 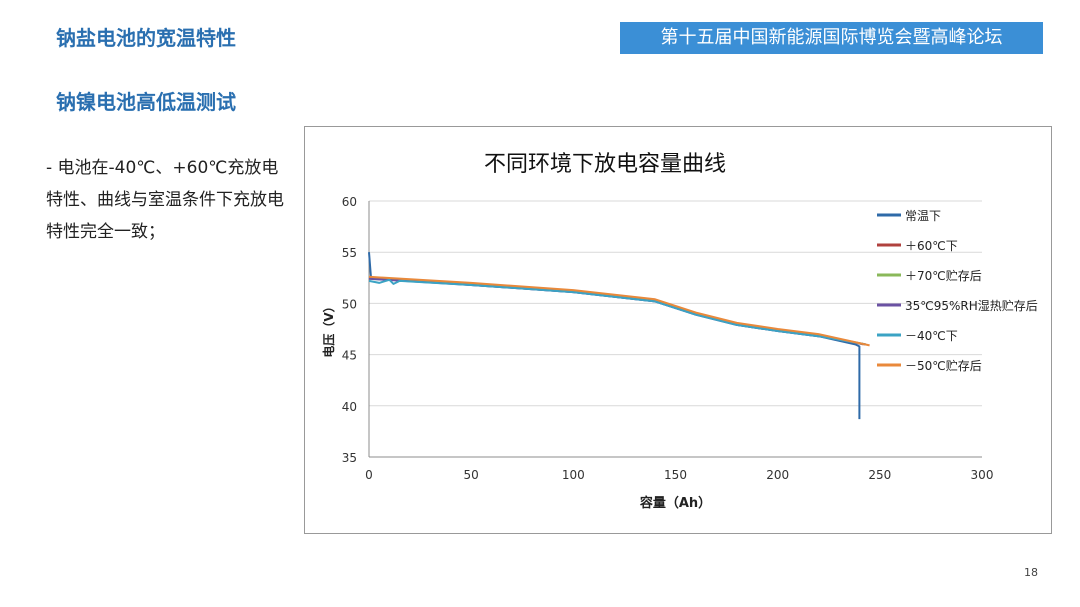 I want to click on legend-label-5: －40℃下, so click(x=931, y=336).